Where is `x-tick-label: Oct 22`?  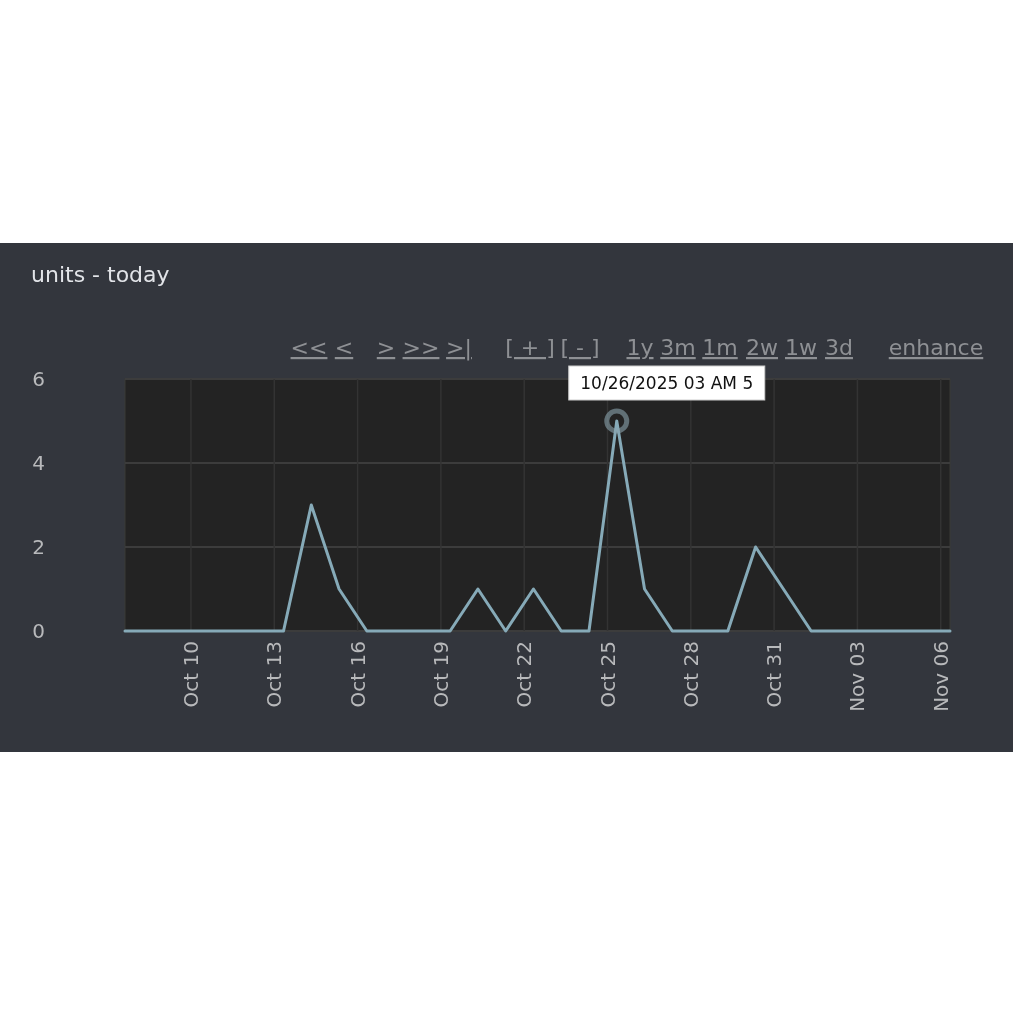
x-tick-label: Oct 22 is located at coordinates (524, 674).